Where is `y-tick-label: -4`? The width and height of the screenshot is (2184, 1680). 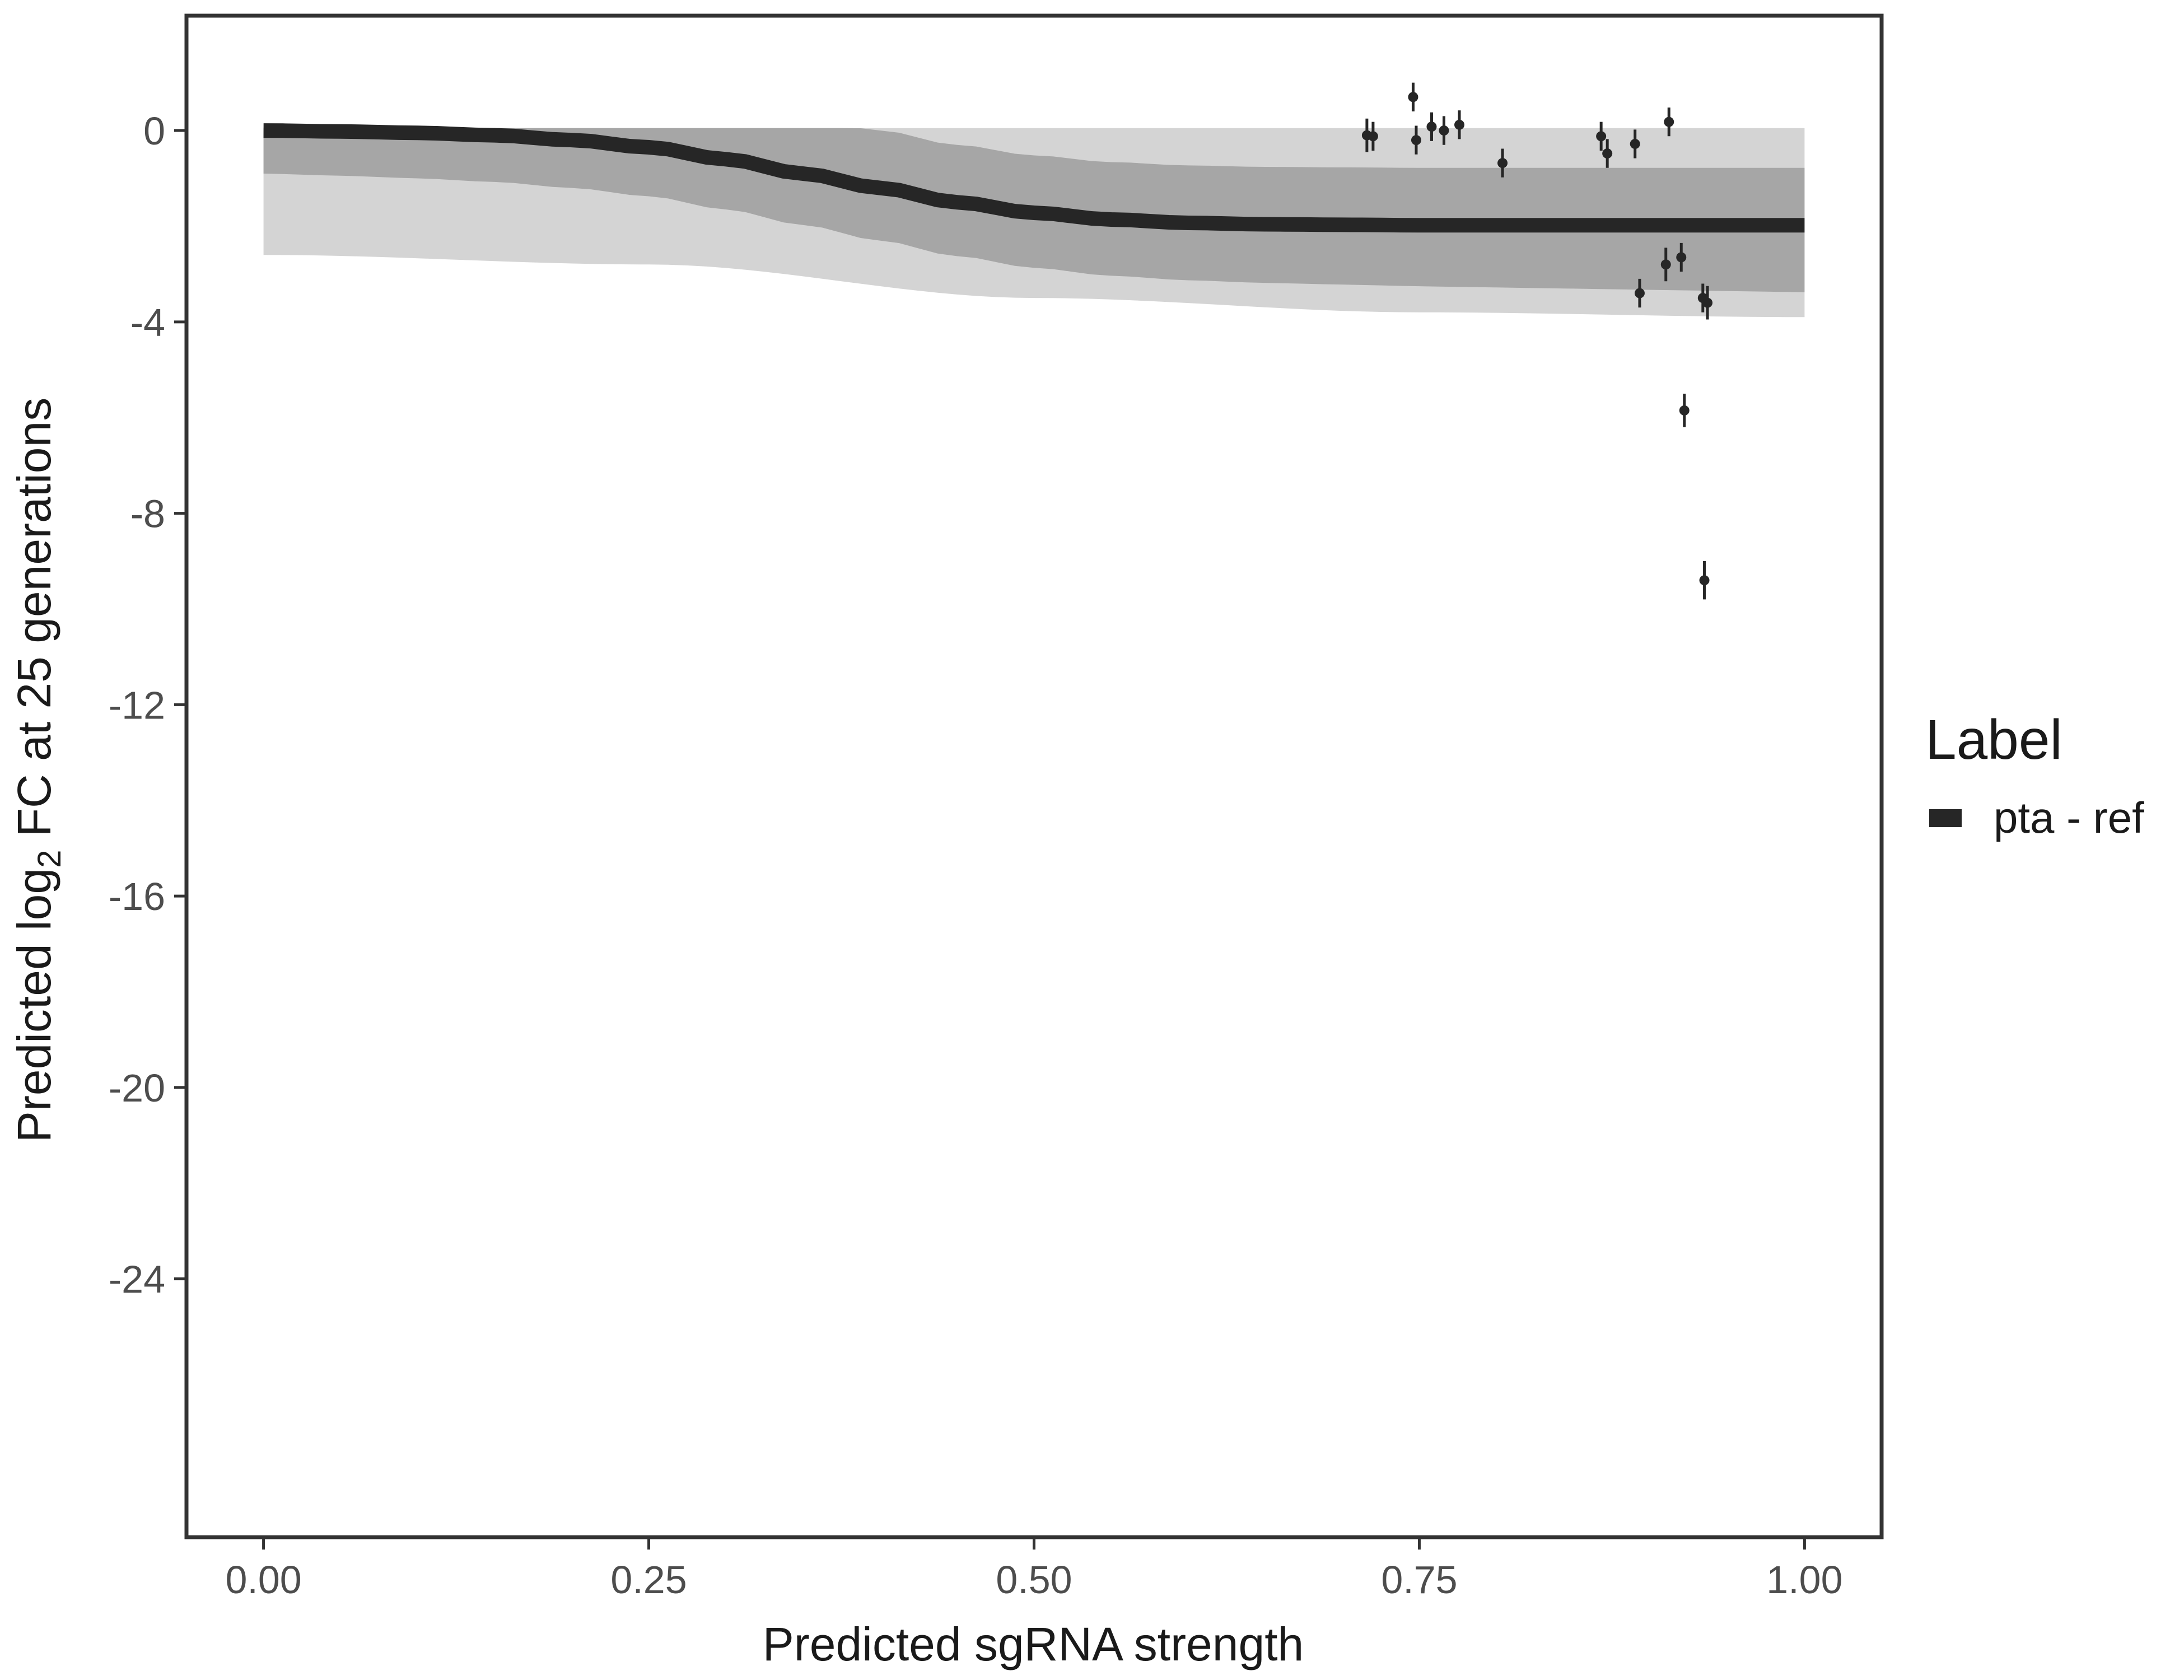 y-tick-label: -4 is located at coordinates (148, 323).